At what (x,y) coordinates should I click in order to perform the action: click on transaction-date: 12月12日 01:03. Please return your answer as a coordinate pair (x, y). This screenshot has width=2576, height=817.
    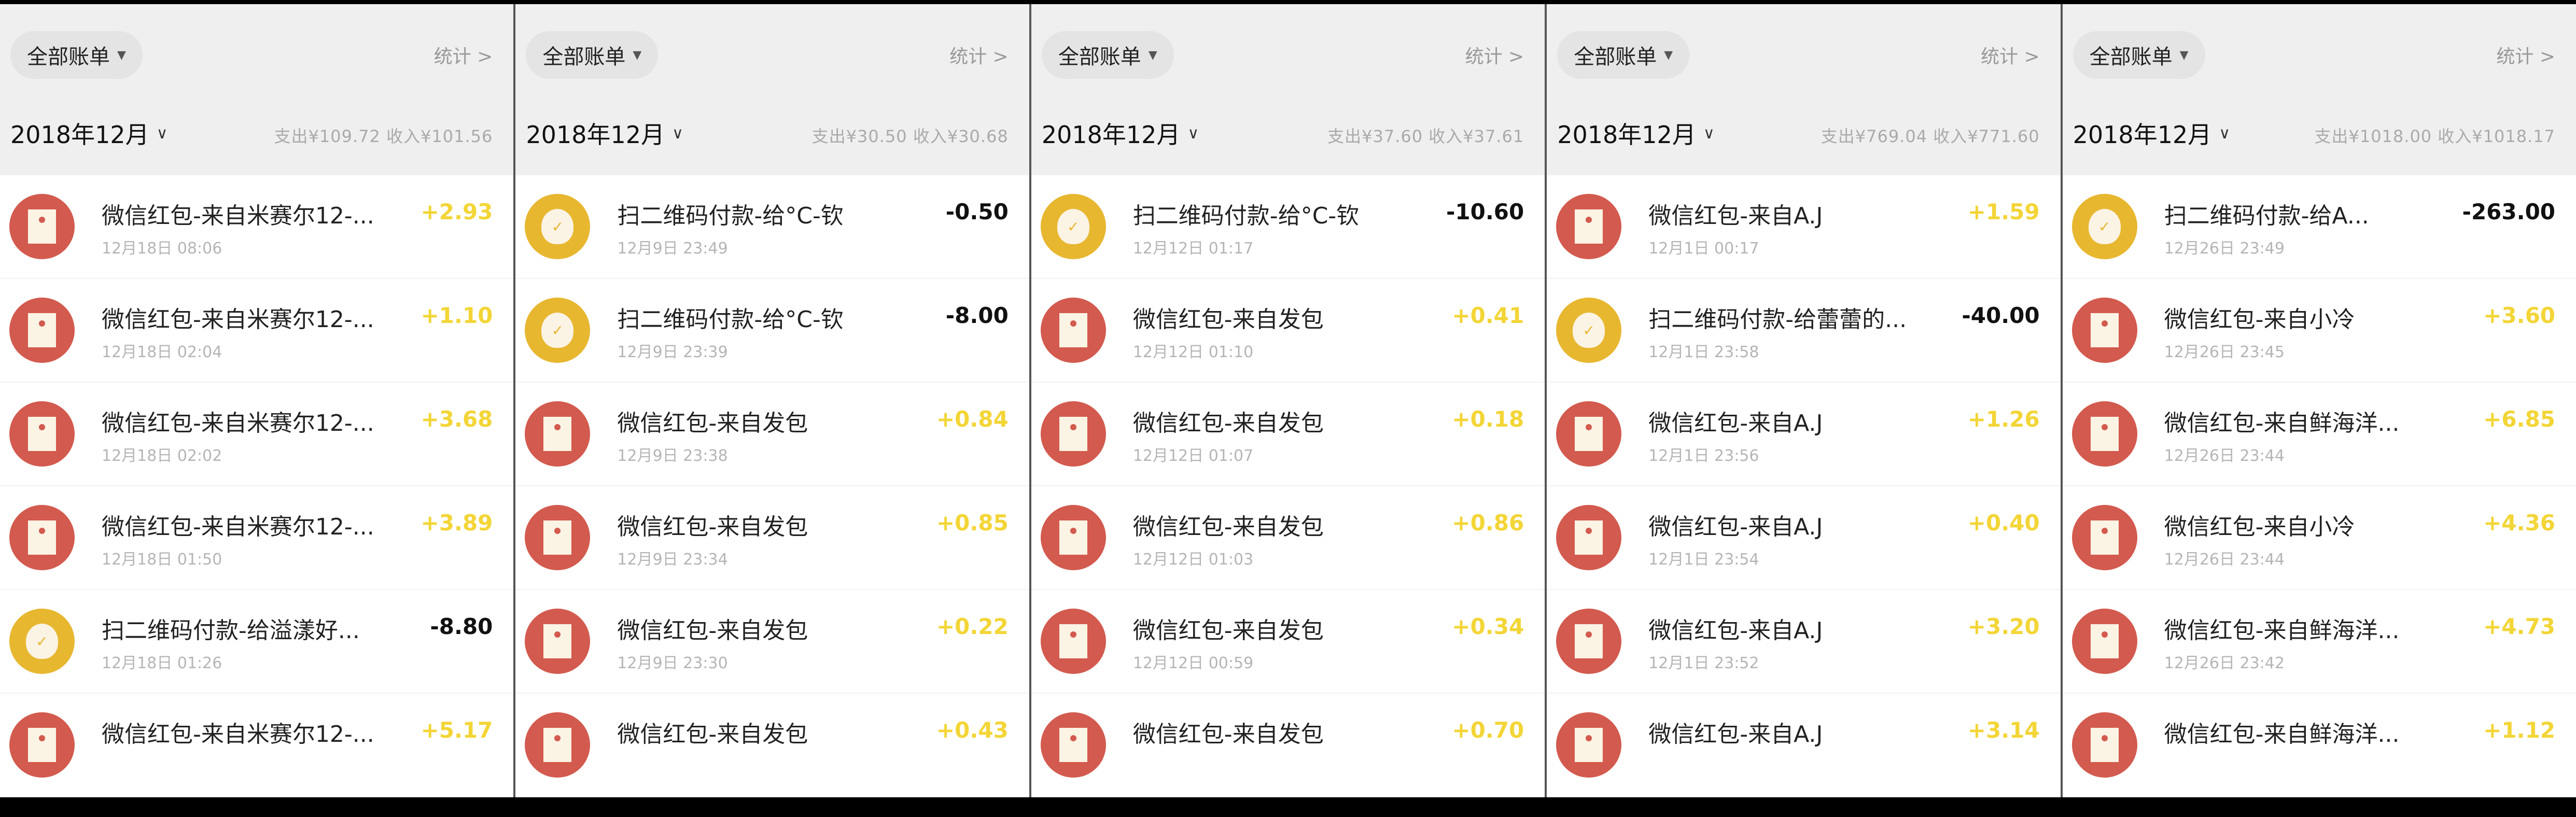
    Looking at the image, I should click on (1193, 560).